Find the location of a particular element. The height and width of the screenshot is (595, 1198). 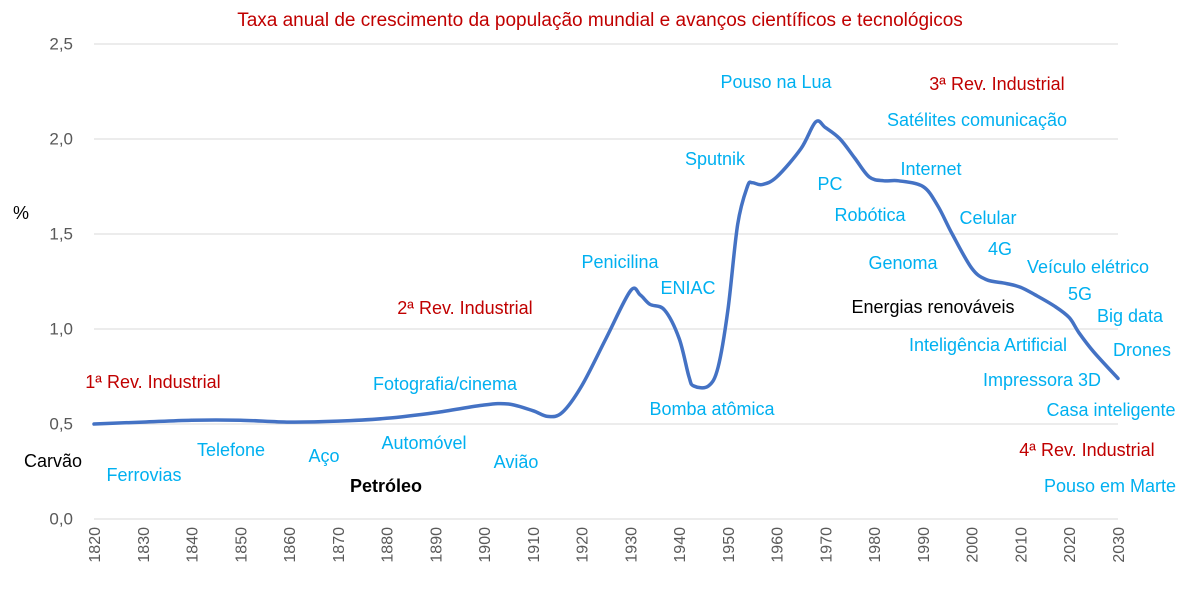

annotation-technology: 4G is located at coordinates (1000, 249).